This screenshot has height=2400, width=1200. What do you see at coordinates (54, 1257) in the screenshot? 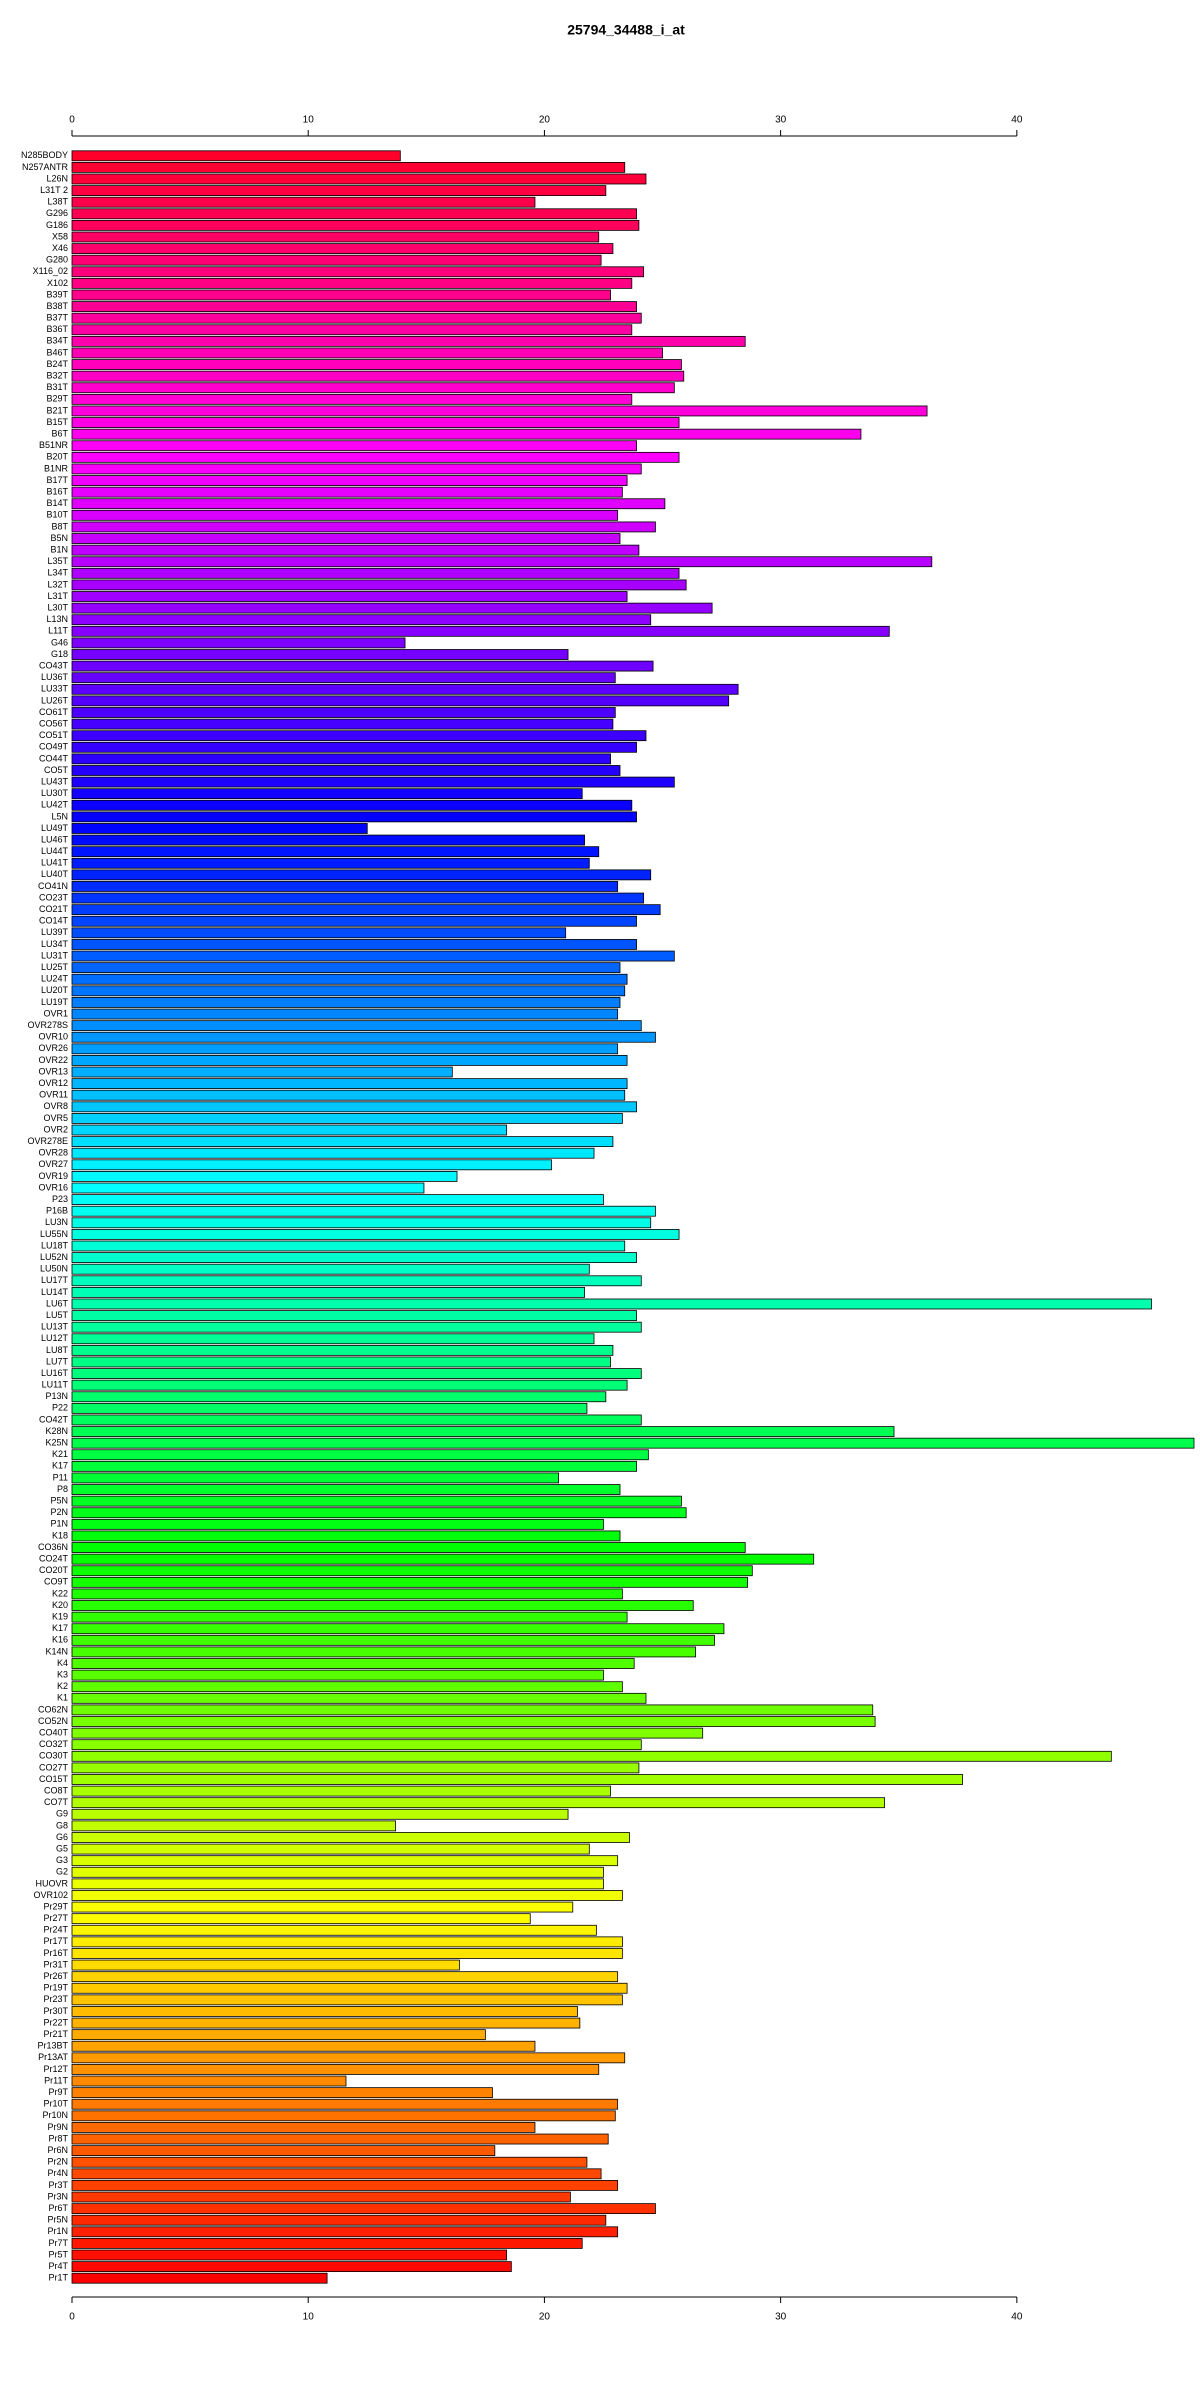
I see `y-tick-label: LU52N` at bounding box center [54, 1257].